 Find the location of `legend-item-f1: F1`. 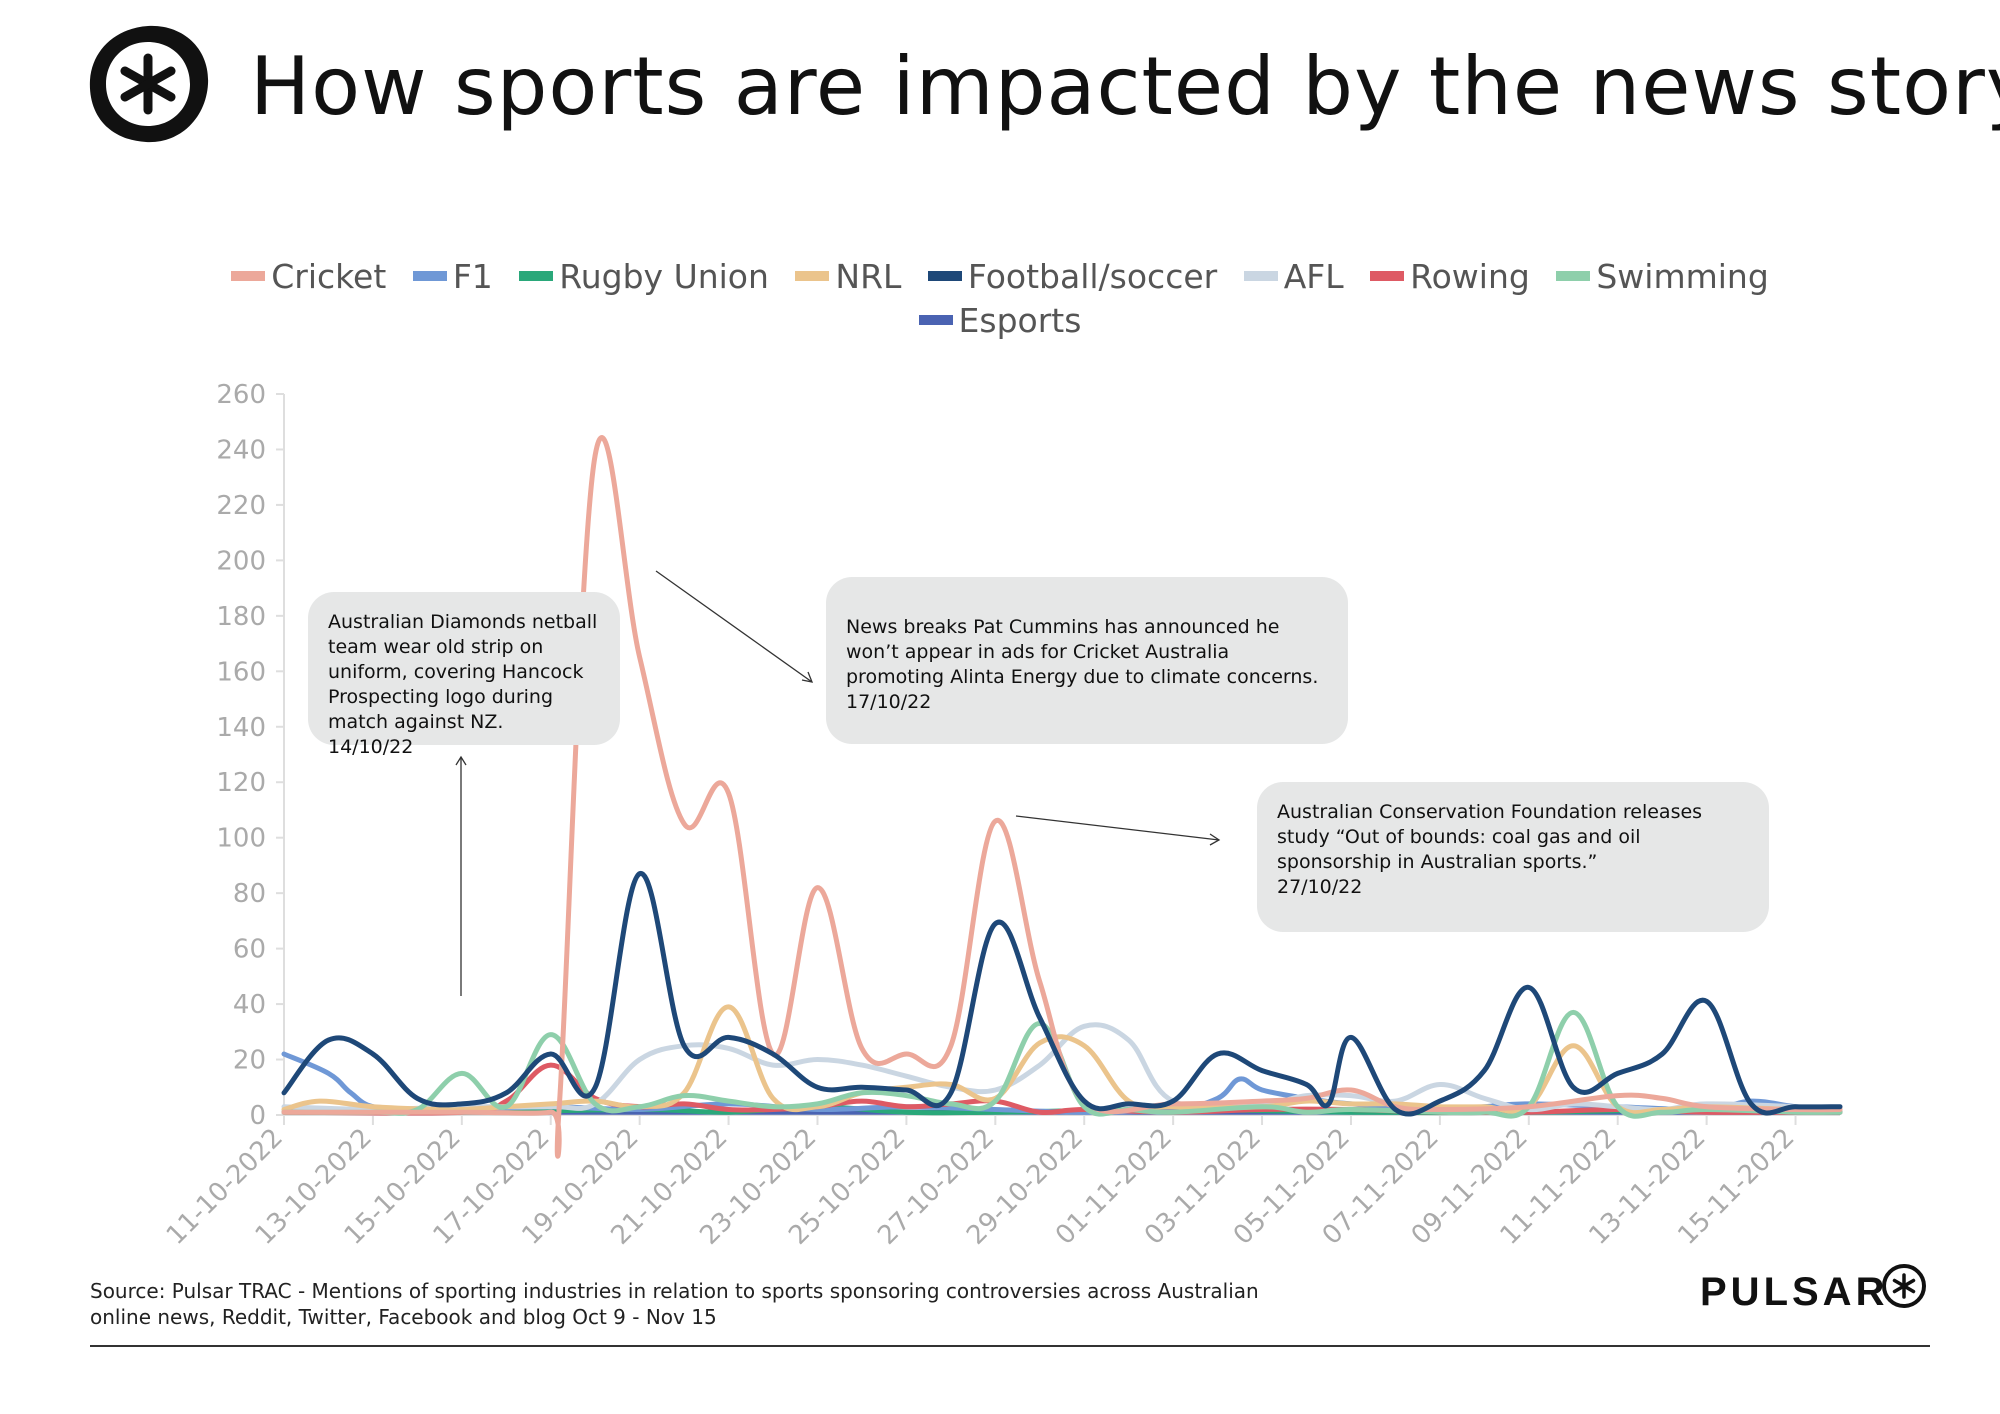

legend-item-f1: F1 is located at coordinates (452, 277).